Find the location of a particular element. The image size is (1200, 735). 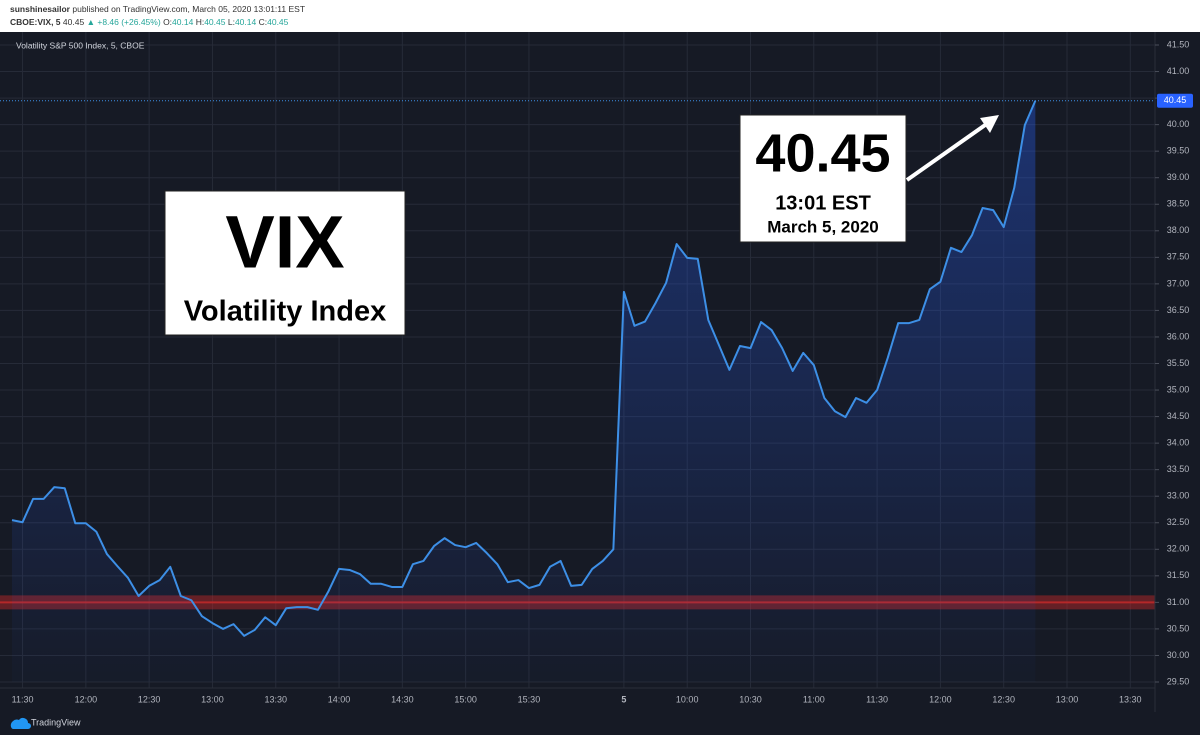

y-tick-label: 41.50 is located at coordinates (1178, 44).